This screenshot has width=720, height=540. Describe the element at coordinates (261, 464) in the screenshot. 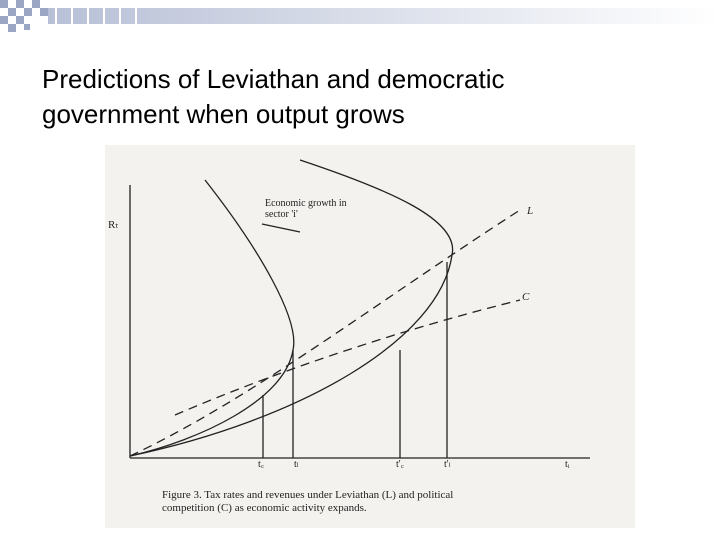

I see `x-axis-label: t꜀` at that location.